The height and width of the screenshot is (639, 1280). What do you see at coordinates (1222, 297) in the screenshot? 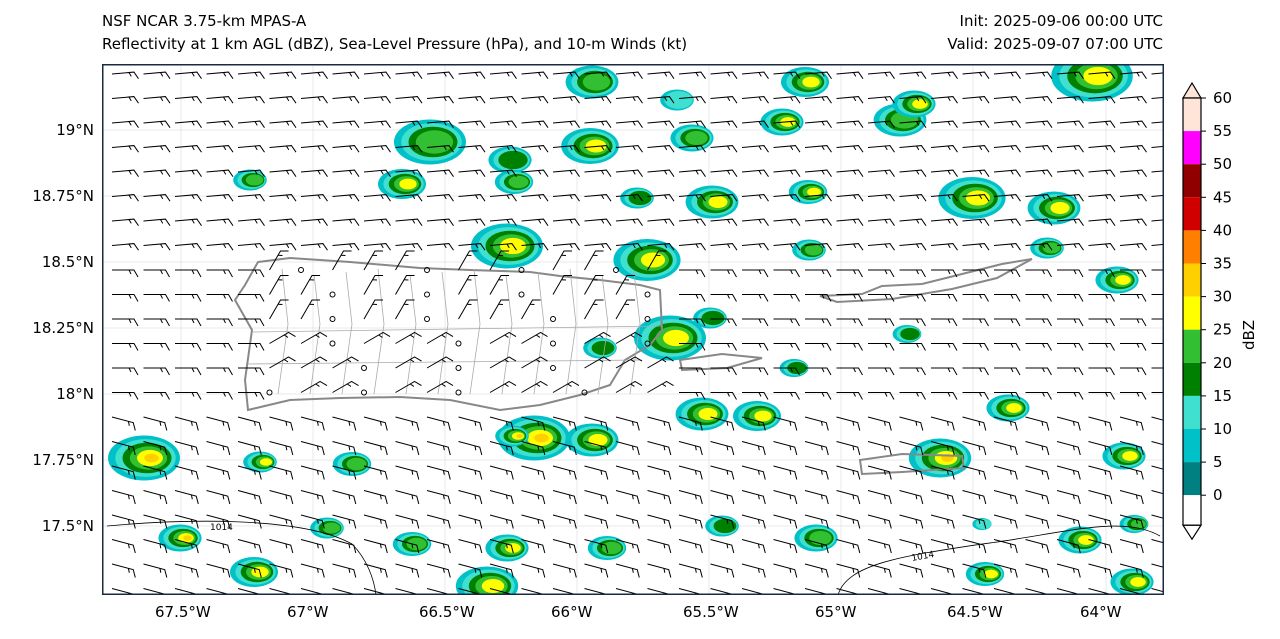
I see `colorbar-tick-label: 30` at bounding box center [1222, 297].